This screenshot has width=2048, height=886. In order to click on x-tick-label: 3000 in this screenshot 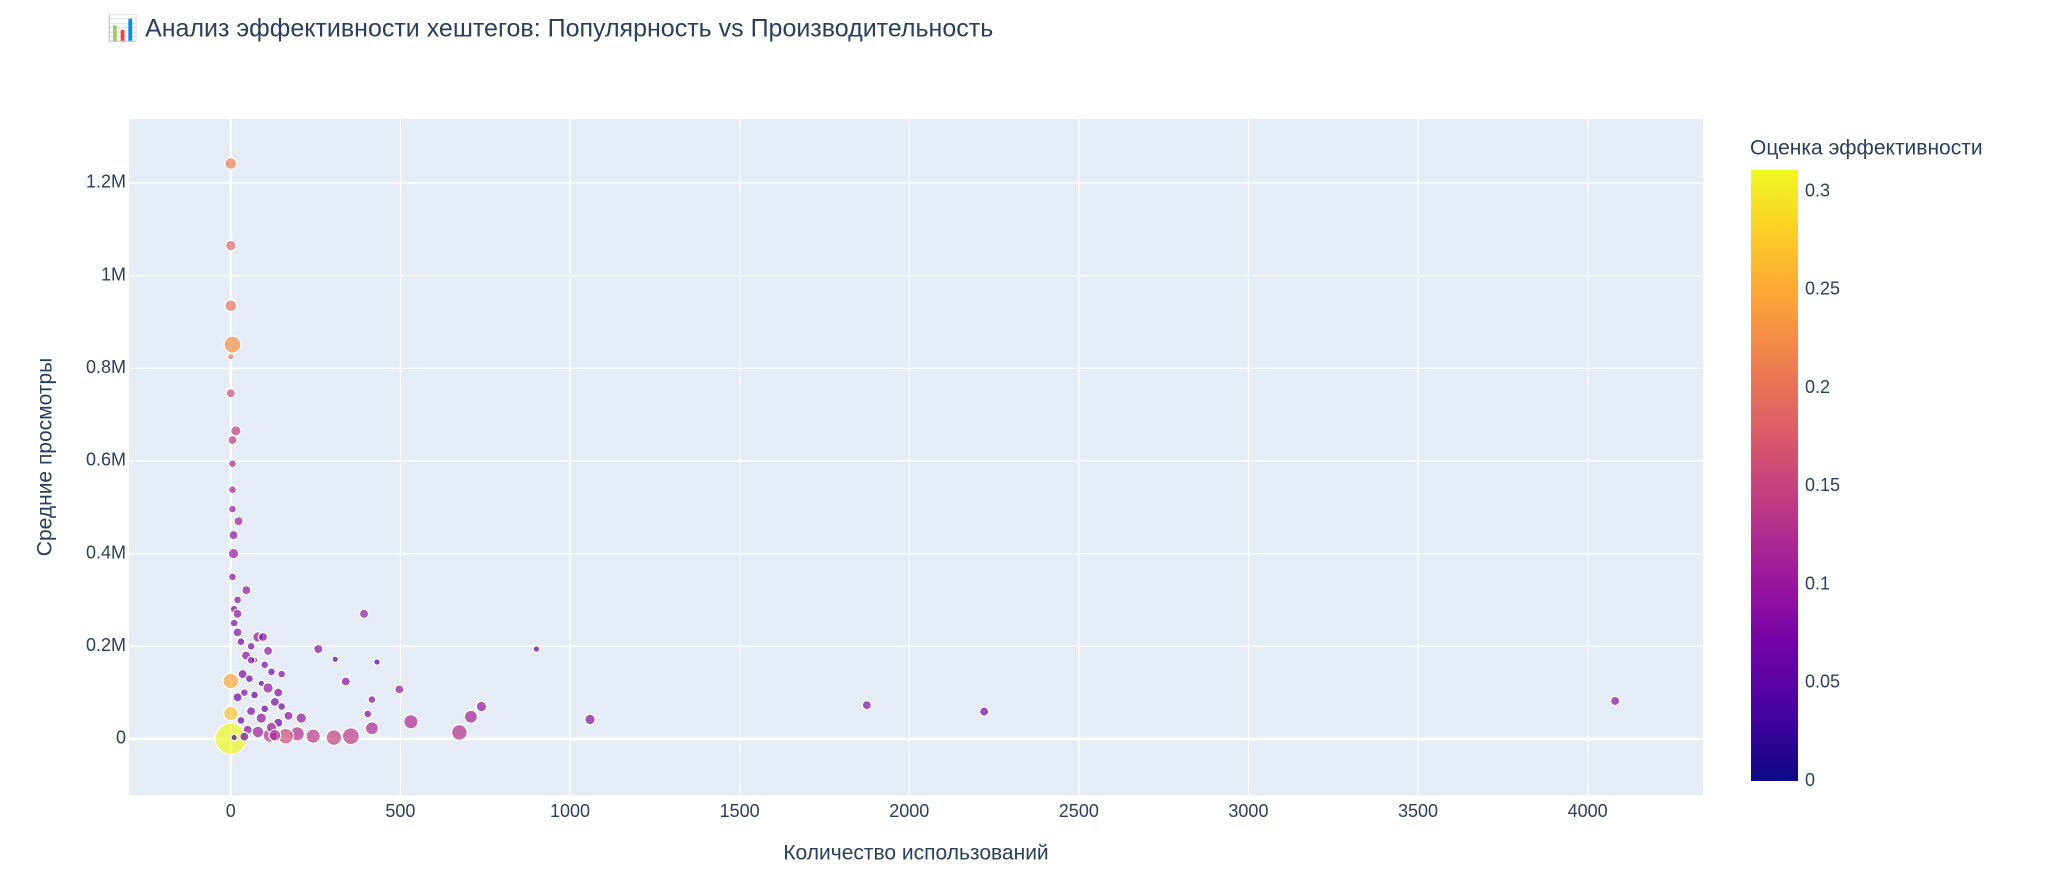, I will do `click(1248, 811)`.